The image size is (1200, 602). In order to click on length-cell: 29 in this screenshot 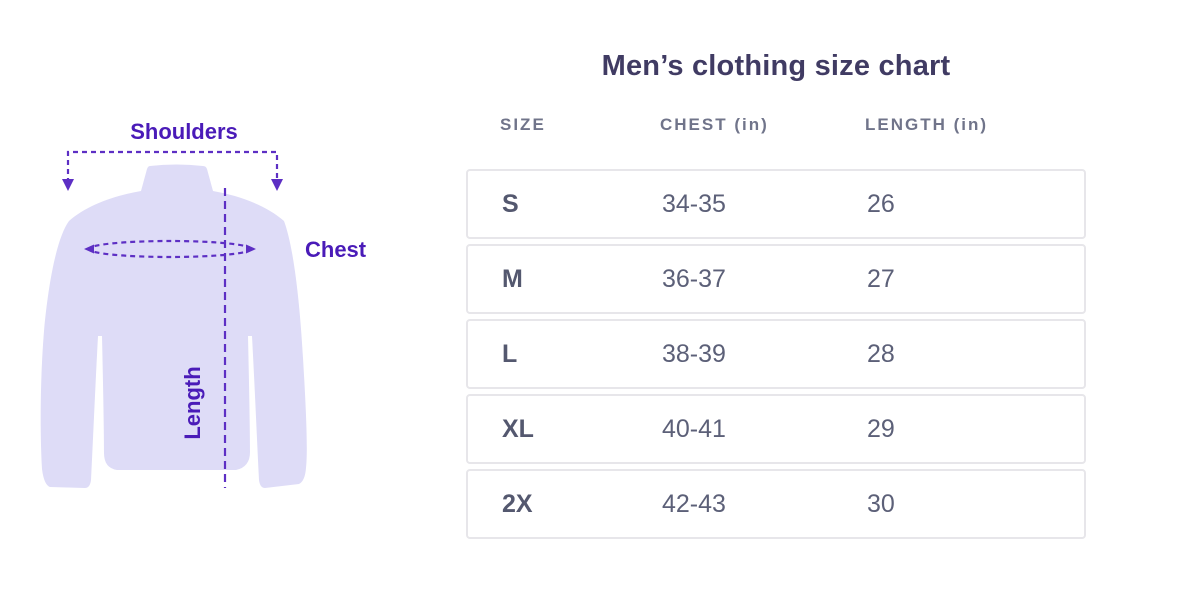, I will do `click(881, 428)`.